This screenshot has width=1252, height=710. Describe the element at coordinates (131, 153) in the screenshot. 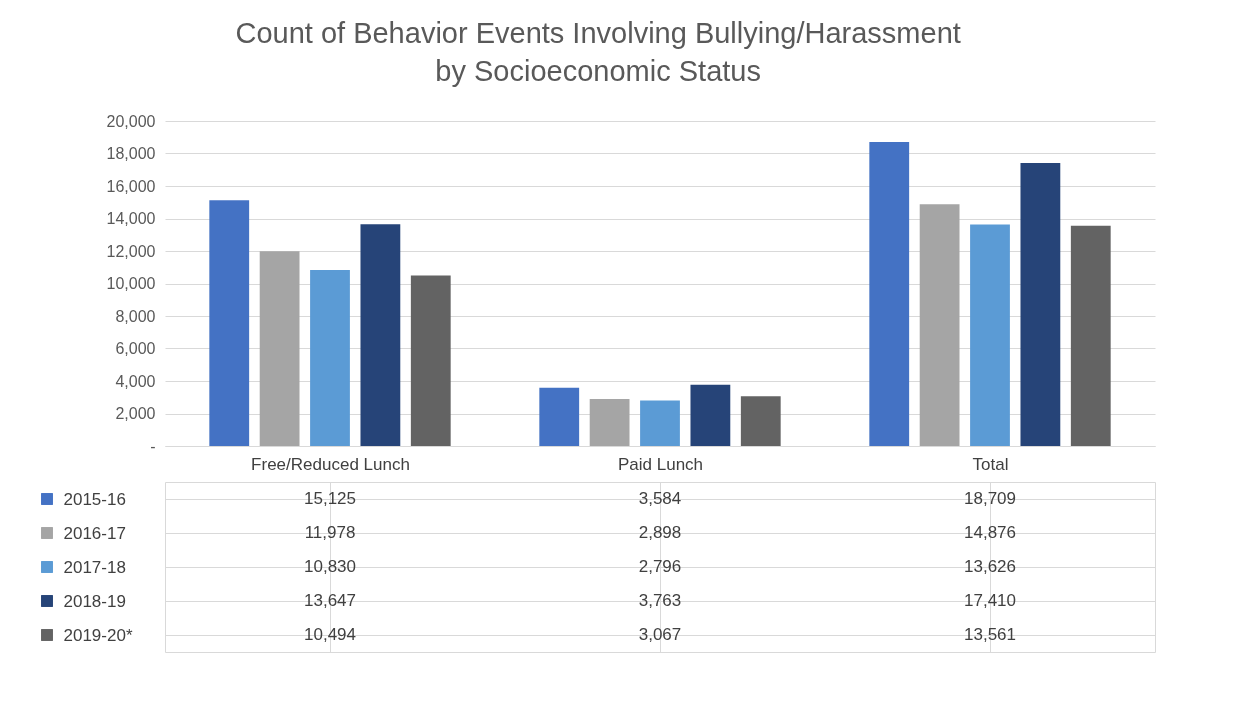

I see `y-tick-label: 18,000` at that location.